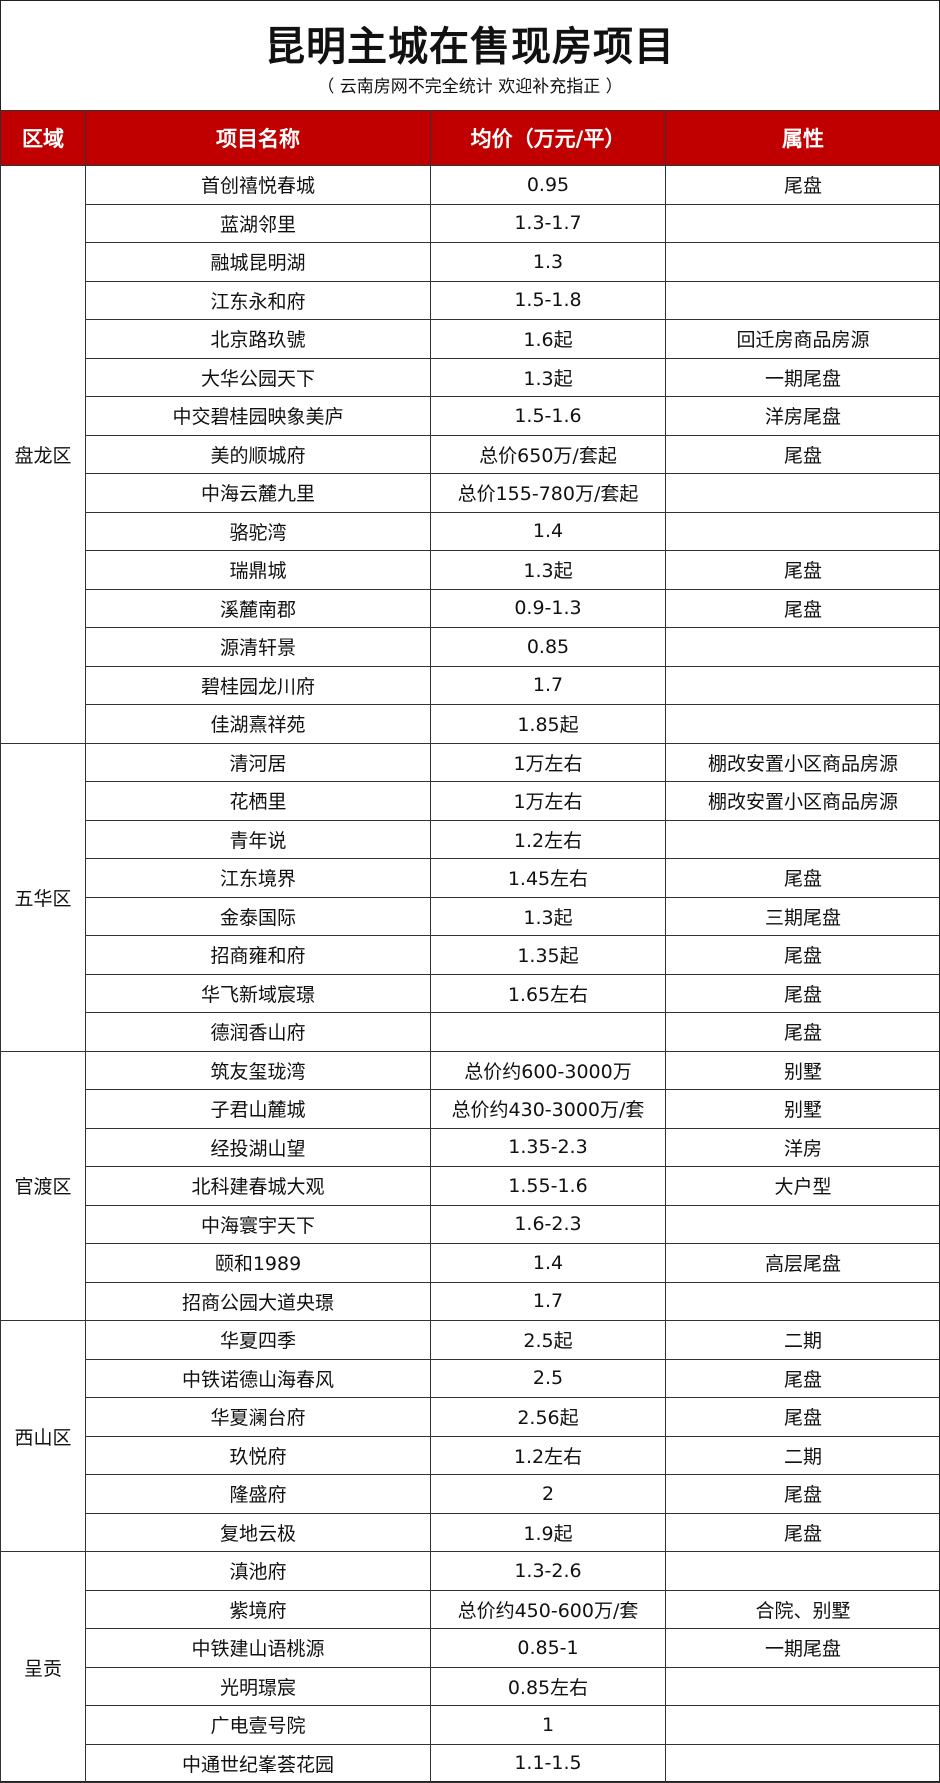 Image resolution: width=940 pixels, height=1783 pixels. What do you see at coordinates (258, 1417) in the screenshot?
I see `project-name-cell: 华夏澜台府` at bounding box center [258, 1417].